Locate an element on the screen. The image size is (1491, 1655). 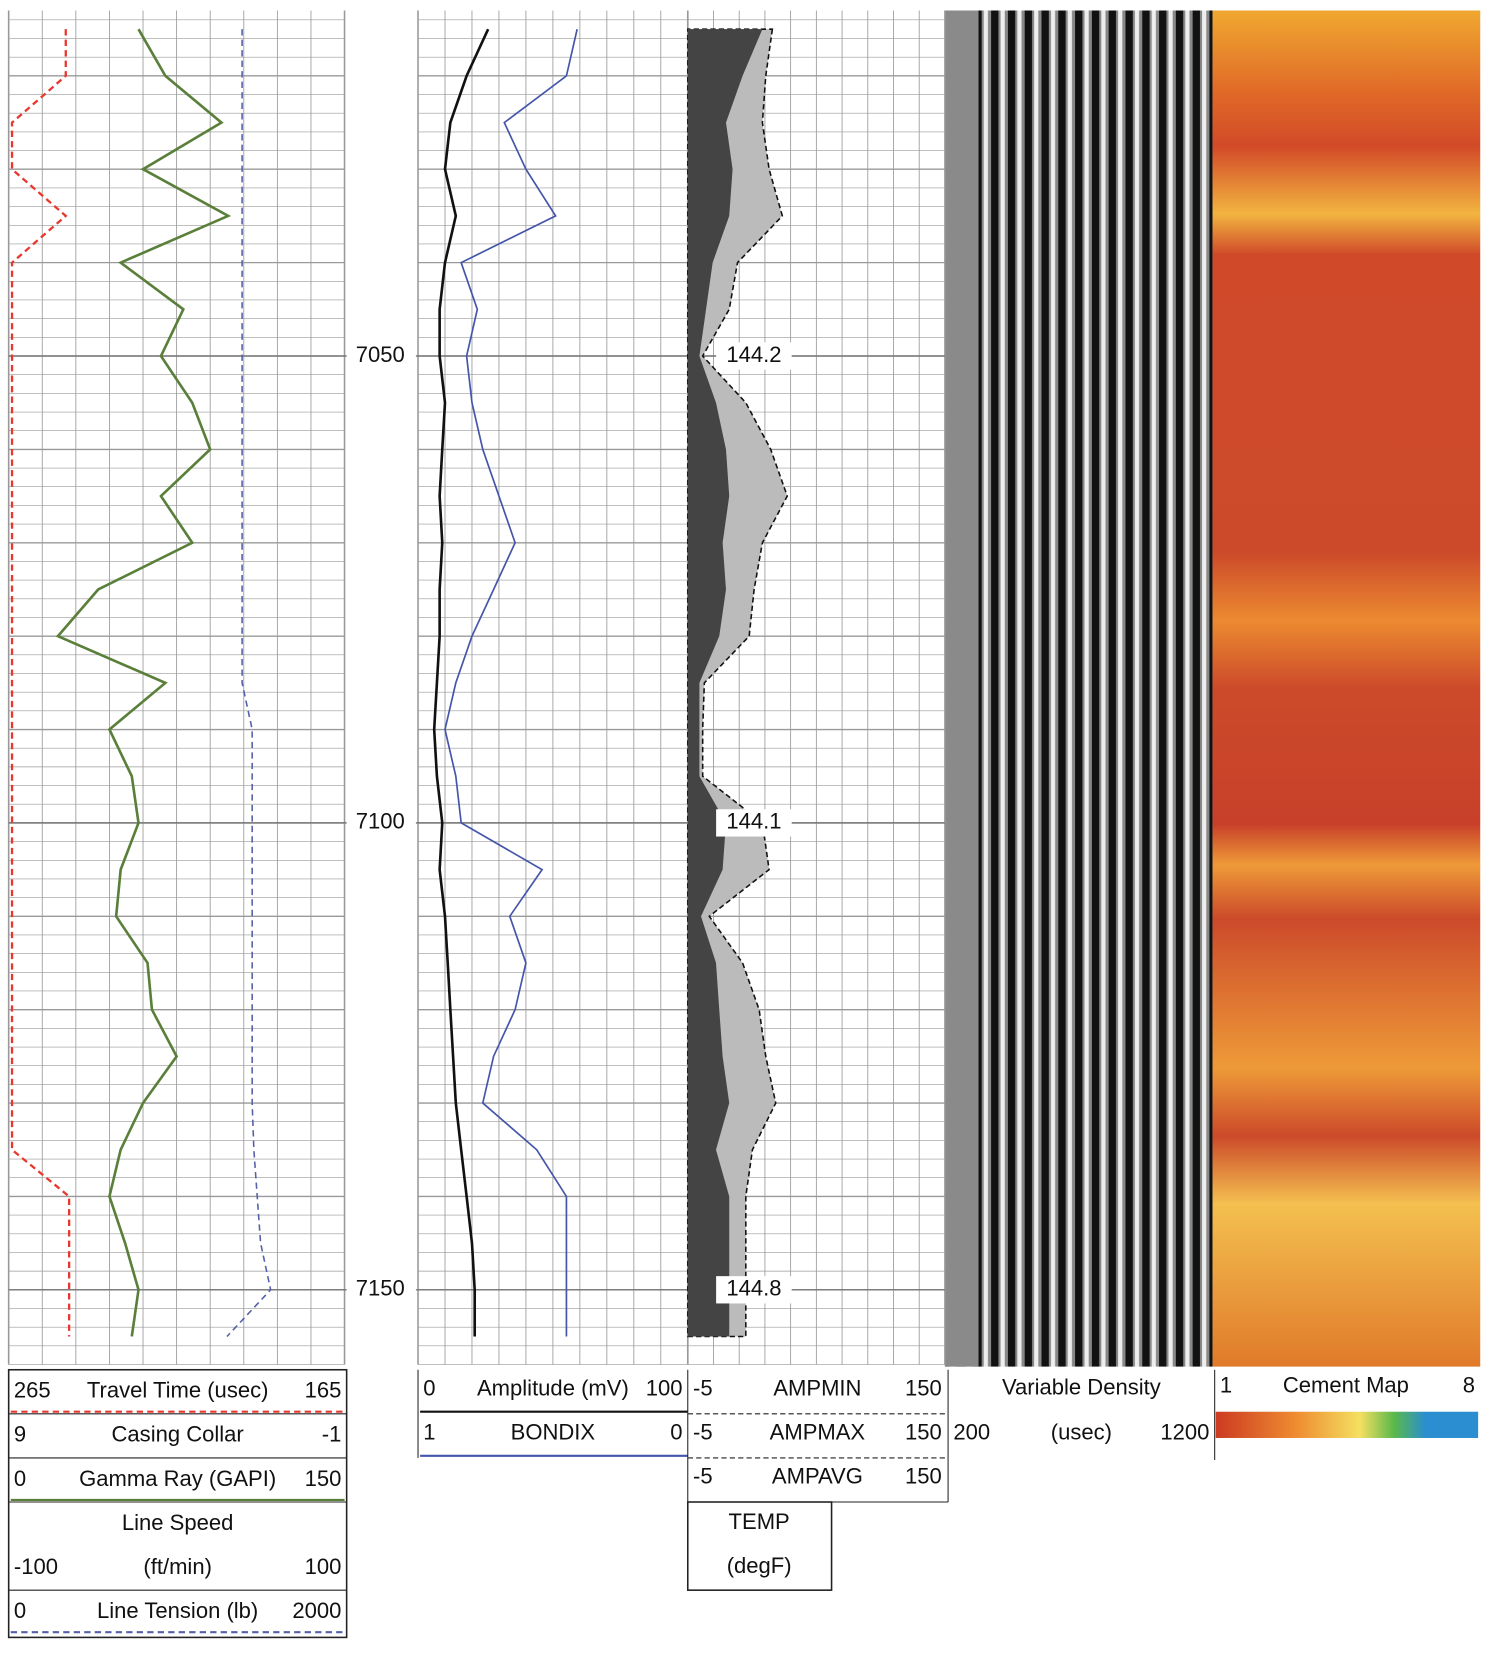
header-text: -1 is located at coordinates (332, 1434).